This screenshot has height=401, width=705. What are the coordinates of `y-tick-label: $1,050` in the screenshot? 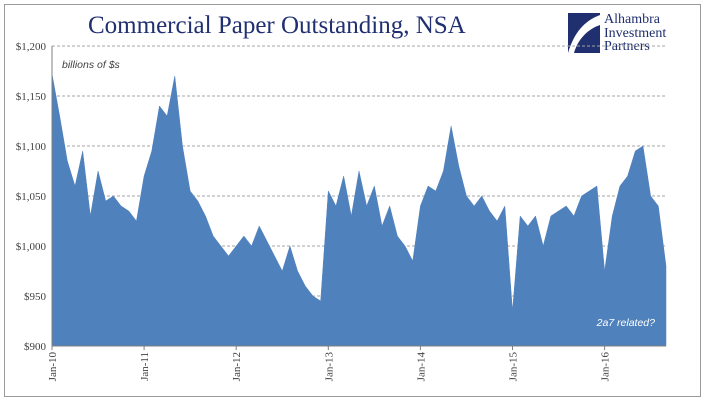 It's located at (31, 197).